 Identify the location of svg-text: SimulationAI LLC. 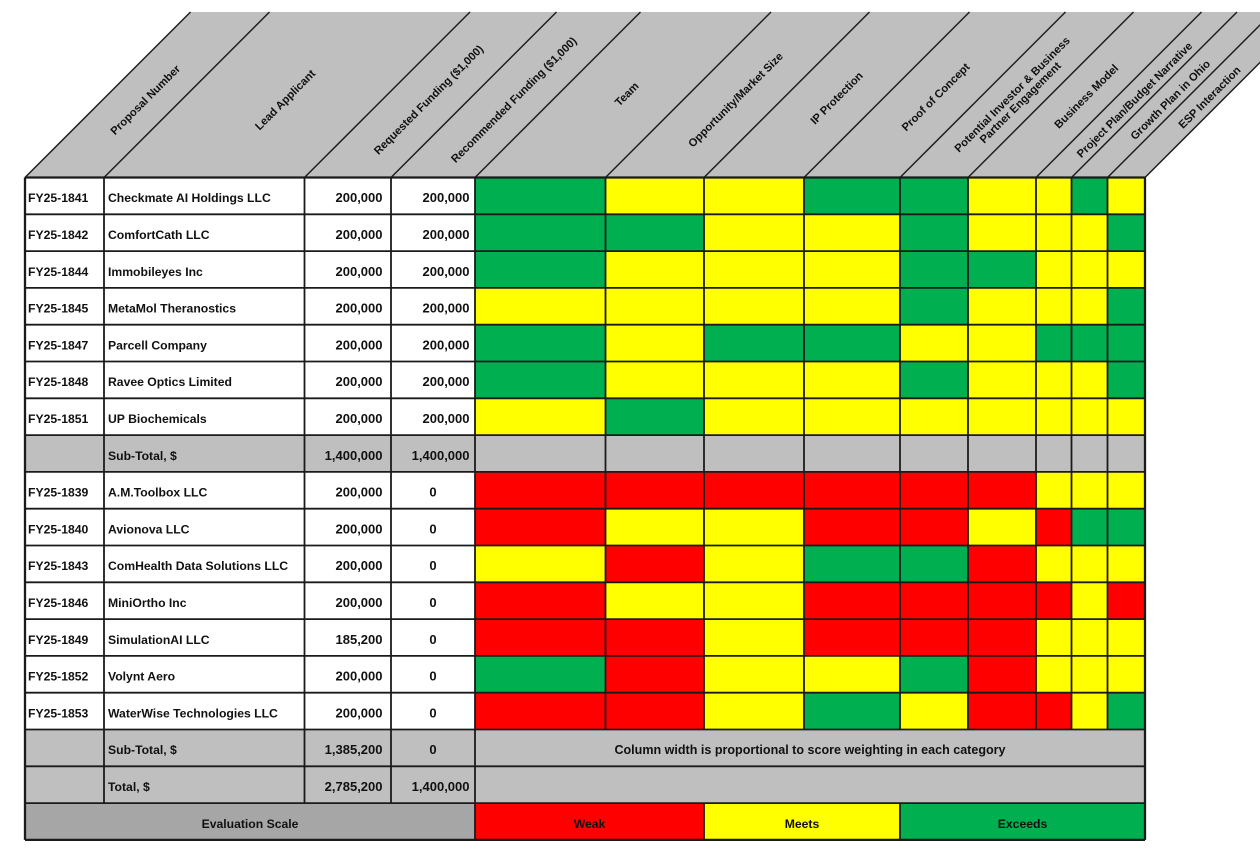
(159, 640).